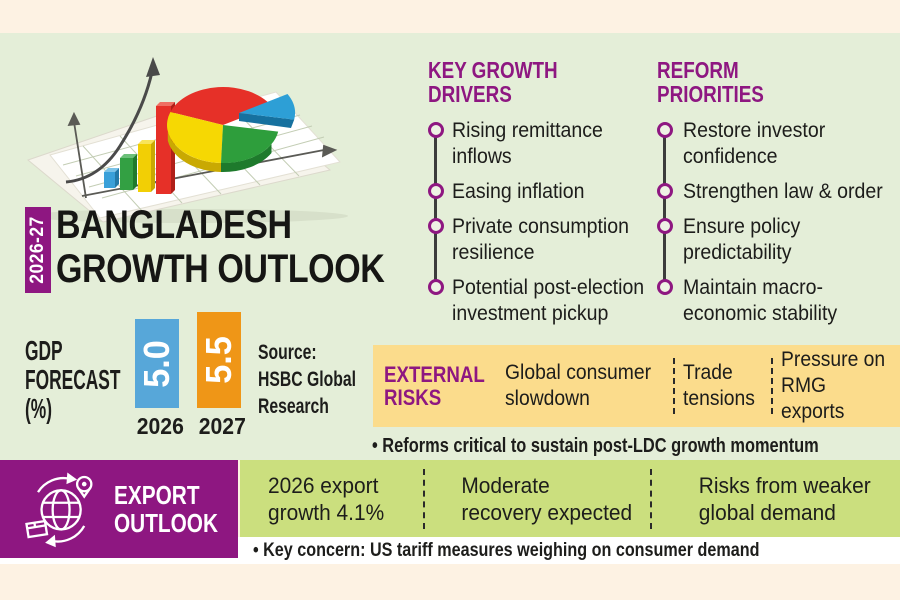 Image resolution: width=900 pixels, height=600 pixels. I want to click on arrowhead-top, so click(72, 478).